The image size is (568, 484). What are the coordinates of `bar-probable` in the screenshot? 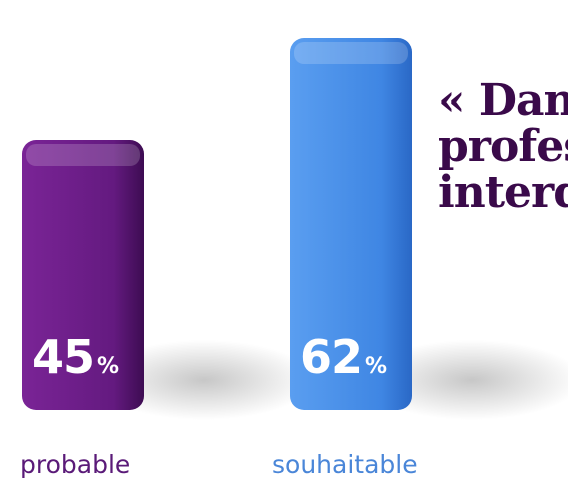 It's located at (83, 275).